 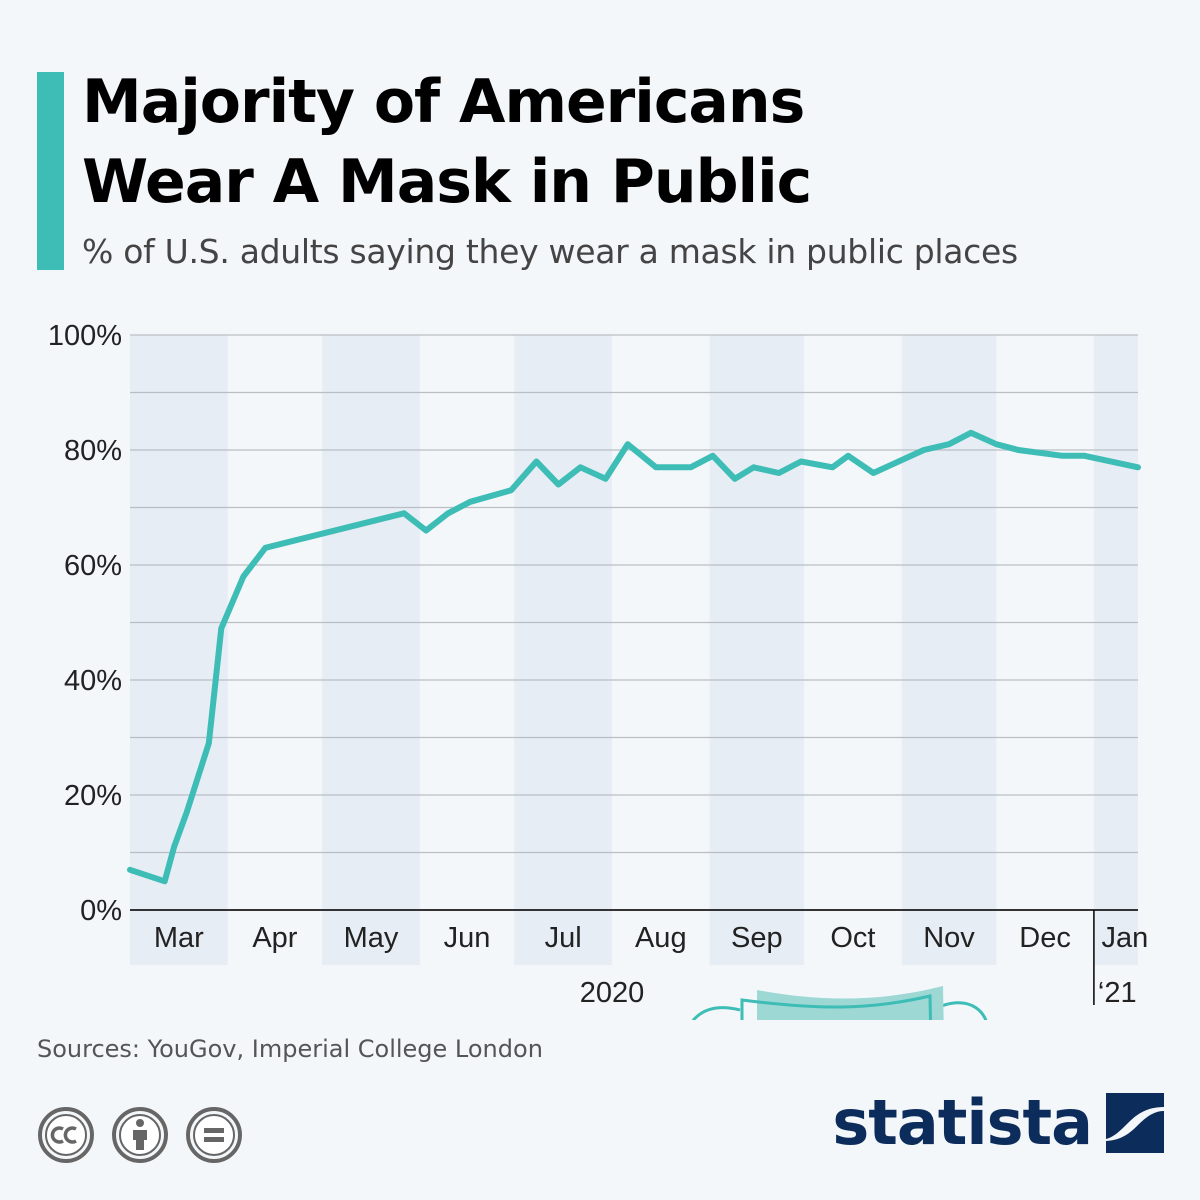 I want to click on month-band-jul, so click(x=563, y=650).